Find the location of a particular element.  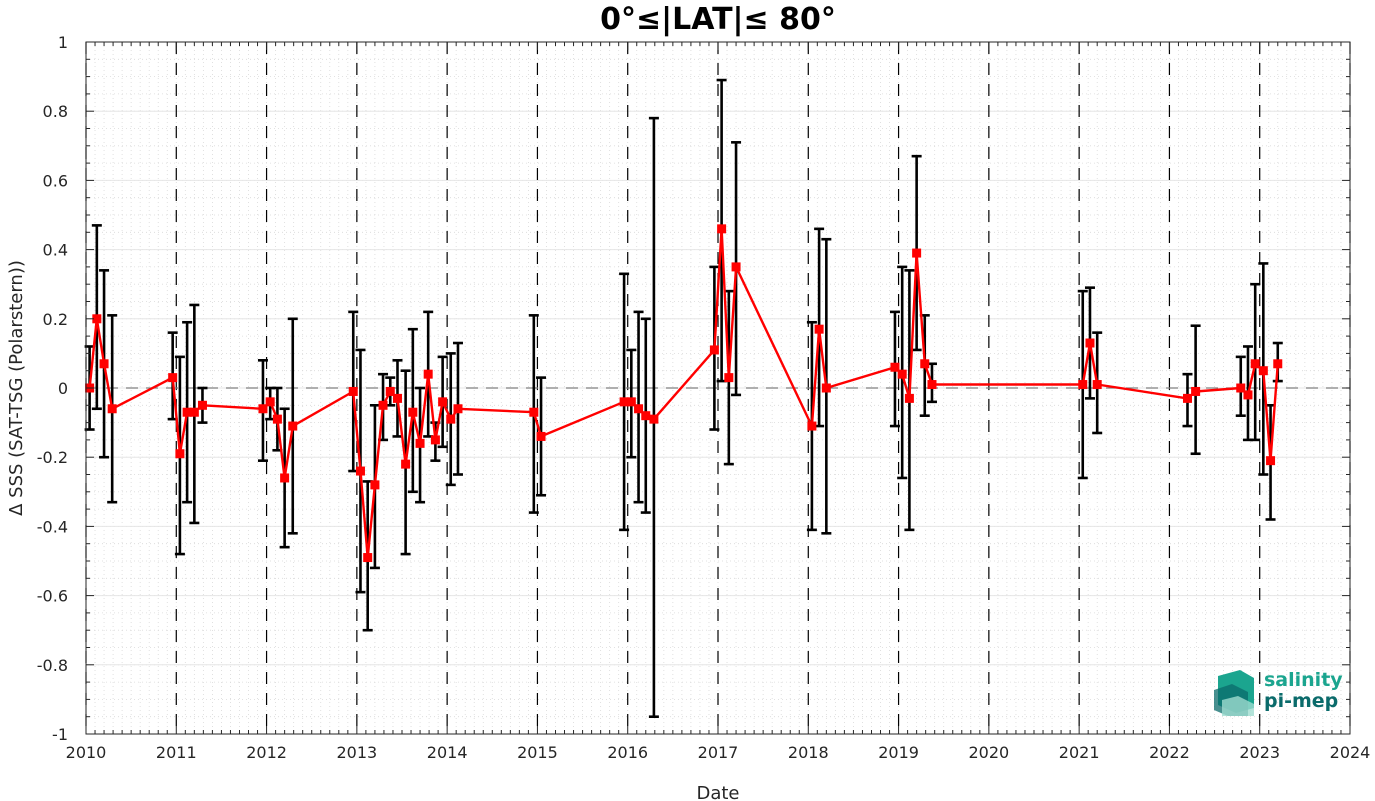

salinity-pi-mep-logo: salinity pi-mep is located at coordinates (1278, 692).